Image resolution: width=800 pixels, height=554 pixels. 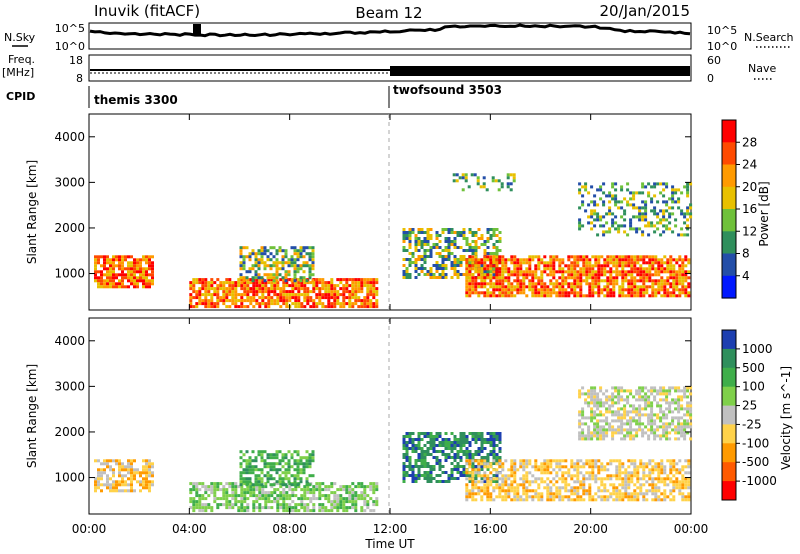 I want to click on colorbar-swatch, so click(x=729, y=176).